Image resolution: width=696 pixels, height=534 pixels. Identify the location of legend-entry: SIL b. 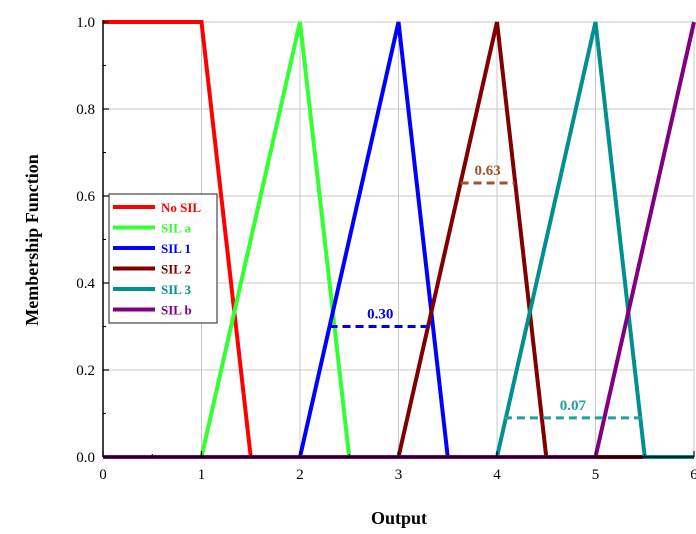
(176, 310).